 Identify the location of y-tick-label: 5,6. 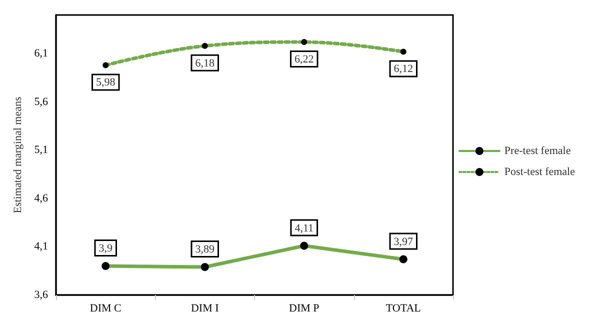
(41, 102).